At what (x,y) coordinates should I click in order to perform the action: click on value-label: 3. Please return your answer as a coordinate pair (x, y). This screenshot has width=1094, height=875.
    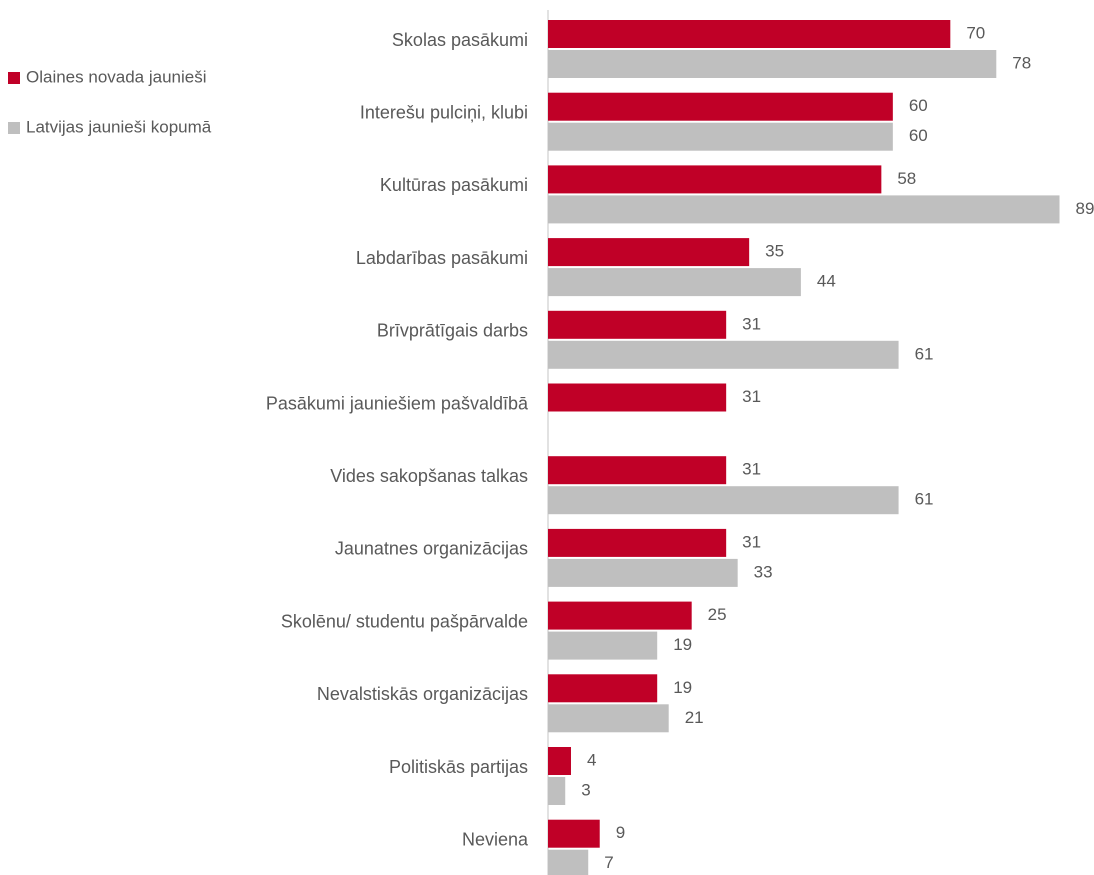
    Looking at the image, I should click on (585, 789).